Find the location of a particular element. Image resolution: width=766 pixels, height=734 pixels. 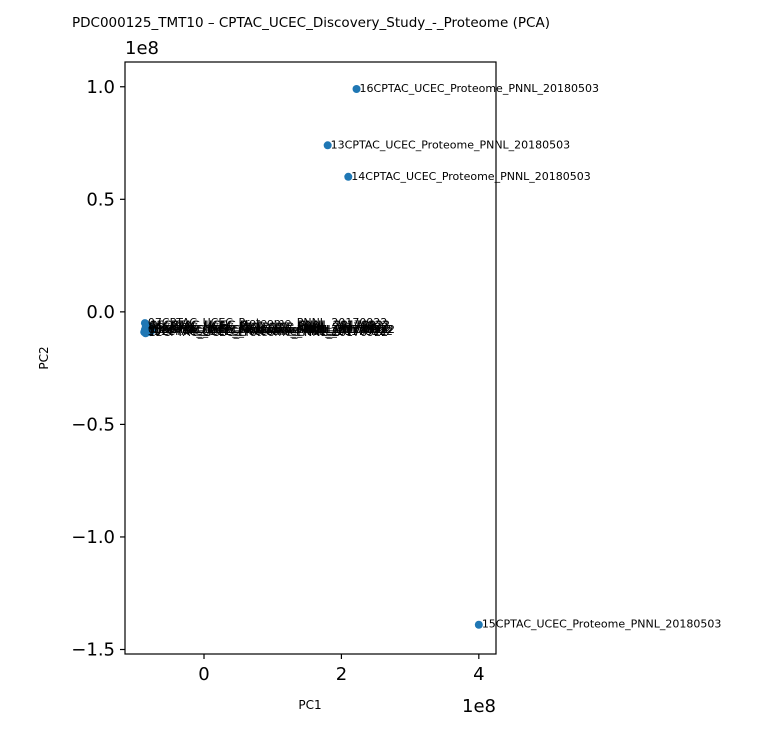

x-tick-label: 4 is located at coordinates (478, 674).